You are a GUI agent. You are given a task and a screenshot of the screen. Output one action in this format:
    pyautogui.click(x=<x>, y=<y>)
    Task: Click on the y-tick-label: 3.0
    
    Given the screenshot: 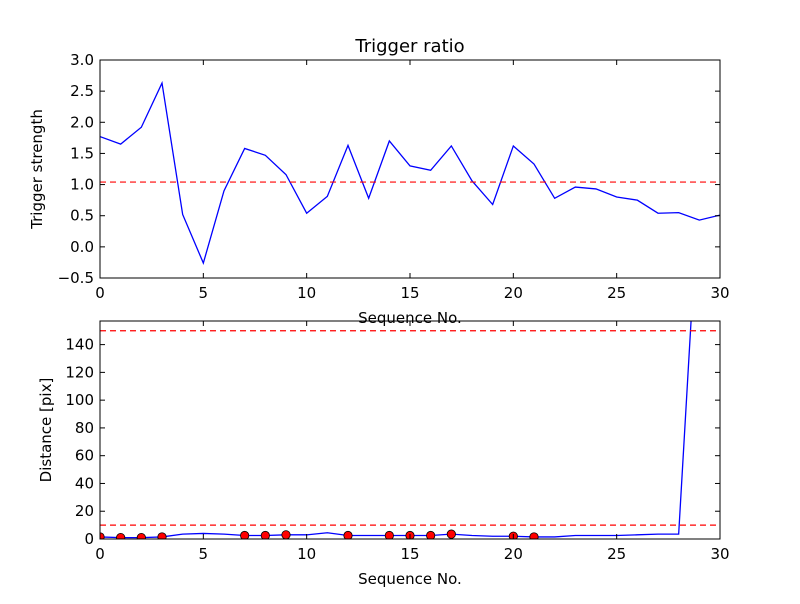 What is the action you would take?
    pyautogui.click(x=82, y=60)
    